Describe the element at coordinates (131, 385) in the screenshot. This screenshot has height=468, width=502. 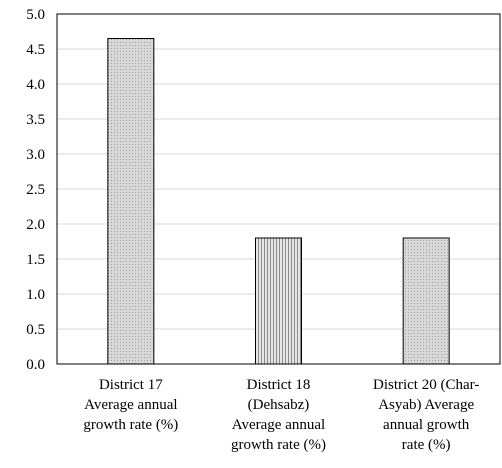
I see `x-category-label-line: District 17` at that location.